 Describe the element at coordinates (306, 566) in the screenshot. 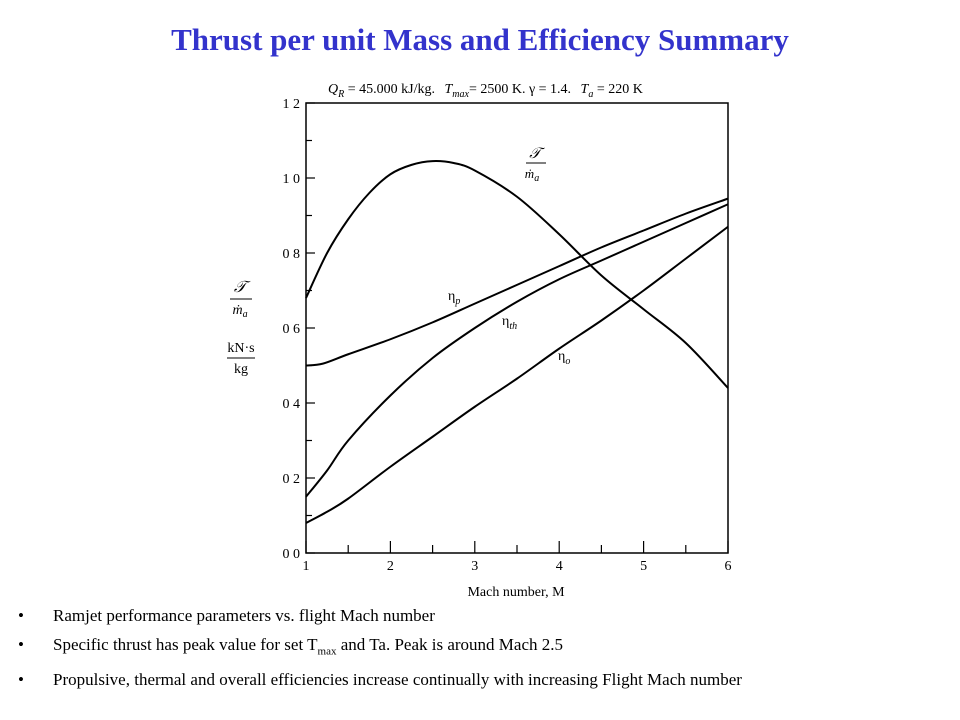

I see `x-tick-label: 1` at that location.